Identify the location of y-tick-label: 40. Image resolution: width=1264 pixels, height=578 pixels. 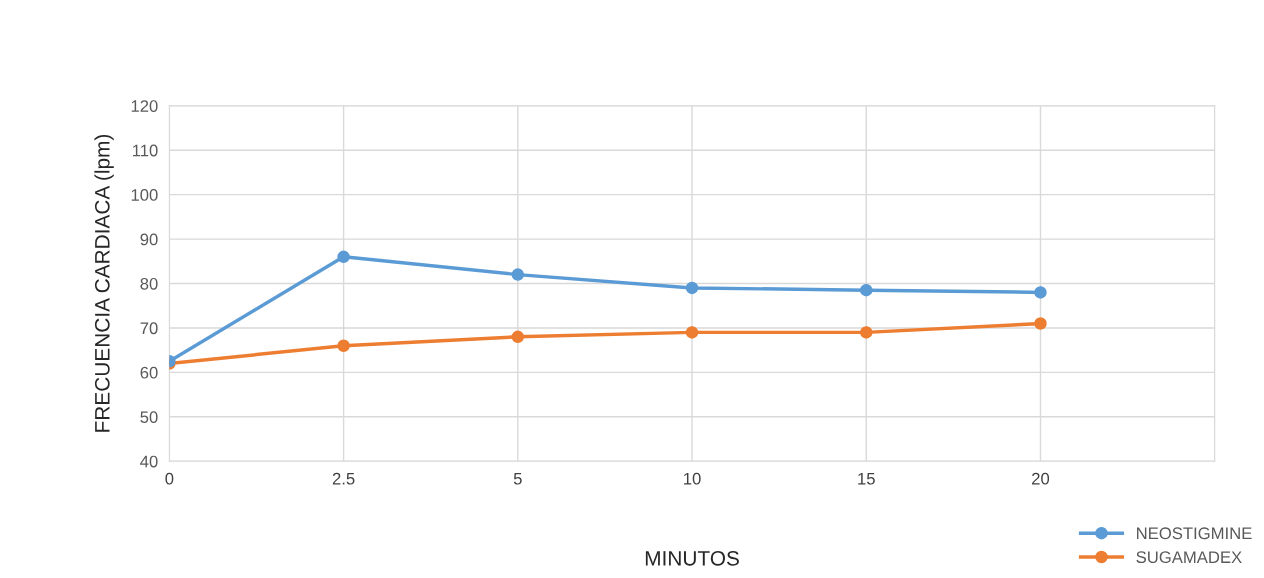
(149, 461).